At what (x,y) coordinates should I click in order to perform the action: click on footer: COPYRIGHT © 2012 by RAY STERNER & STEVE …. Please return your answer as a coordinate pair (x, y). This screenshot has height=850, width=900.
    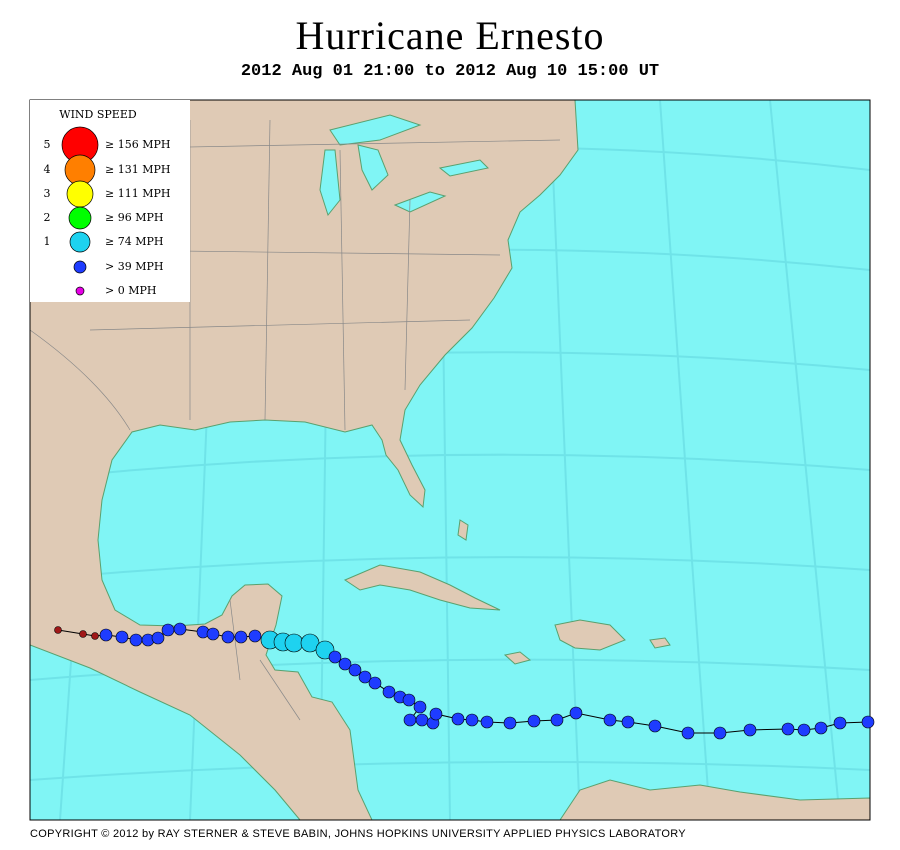
    Looking at the image, I should click on (358, 834).